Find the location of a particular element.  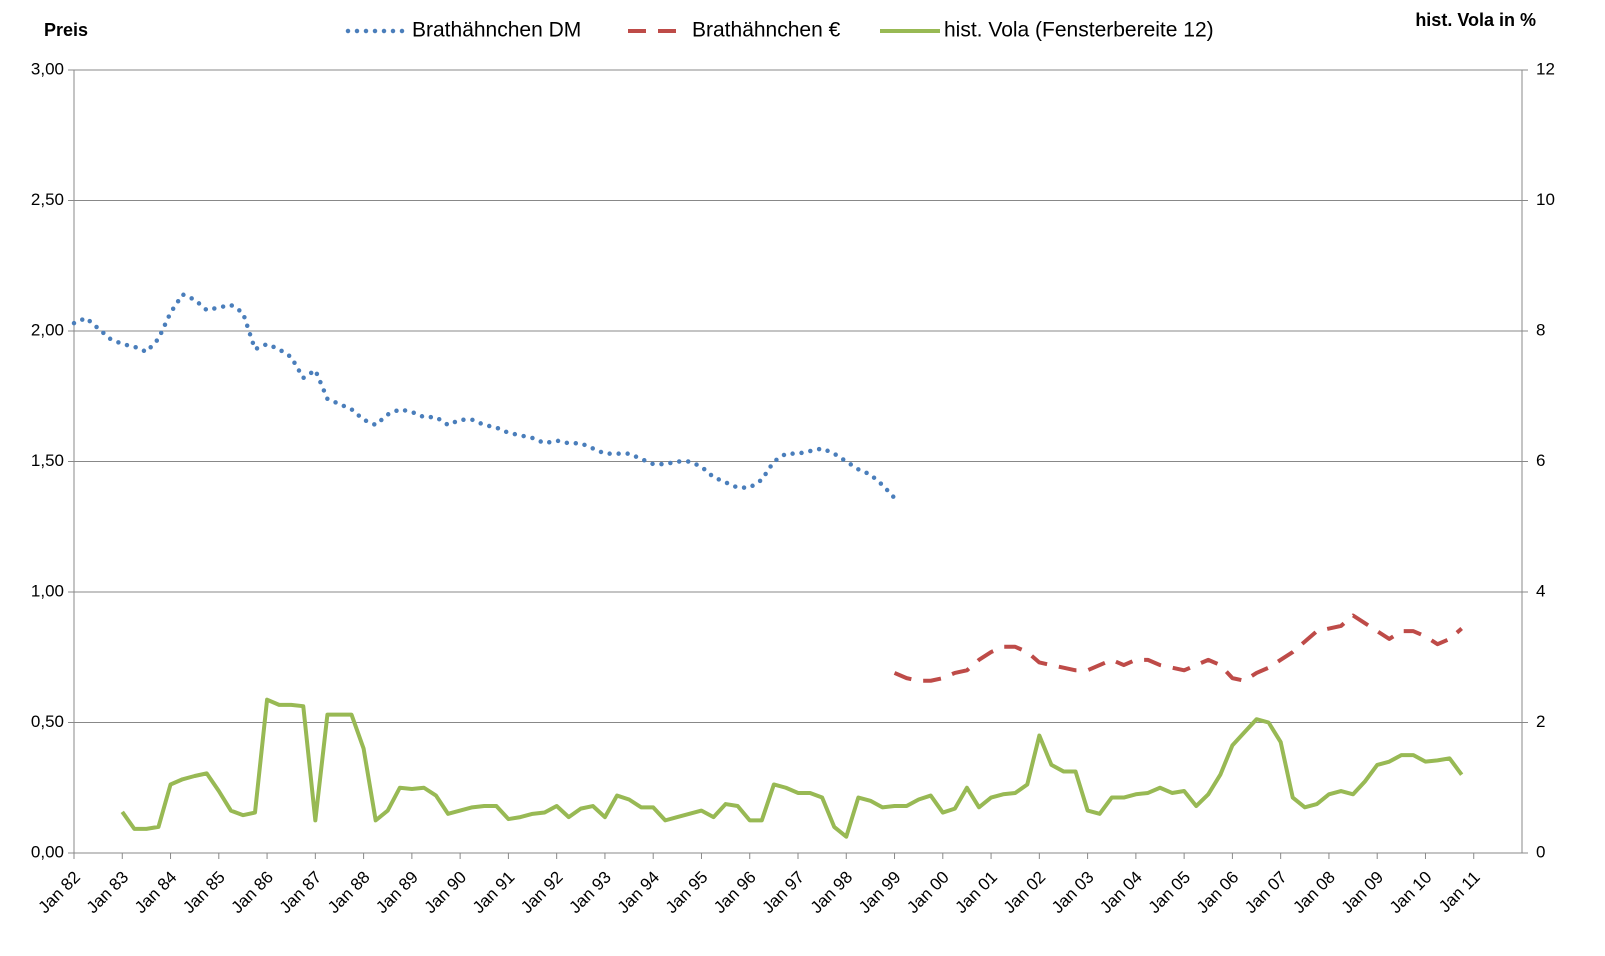

x-tick-label: Jan 93 is located at coordinates (590, 893).